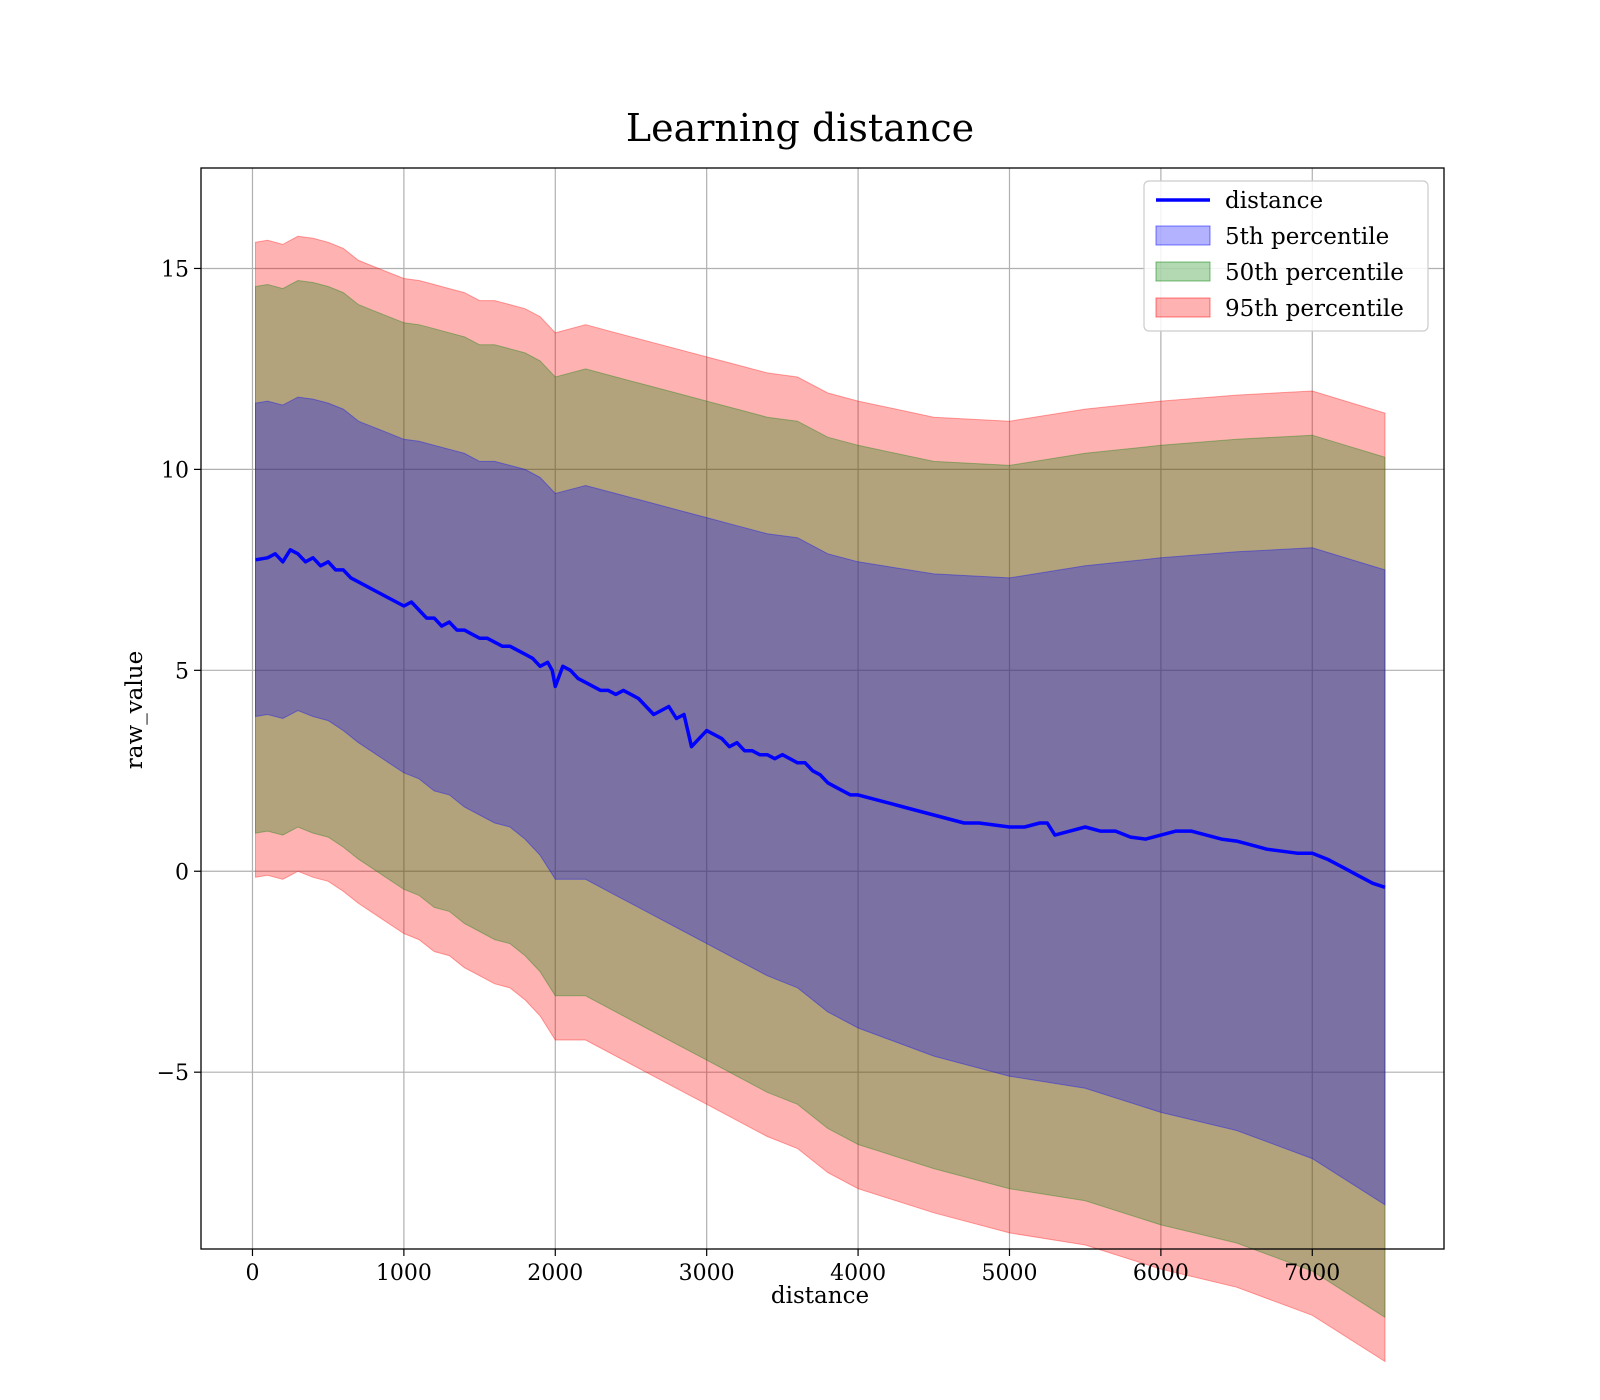 Image resolution: width=1600 pixels, height=1400 pixels. Describe the element at coordinates (1009, 1273) in the screenshot. I see `x-tick-label-5: 5000` at that location.